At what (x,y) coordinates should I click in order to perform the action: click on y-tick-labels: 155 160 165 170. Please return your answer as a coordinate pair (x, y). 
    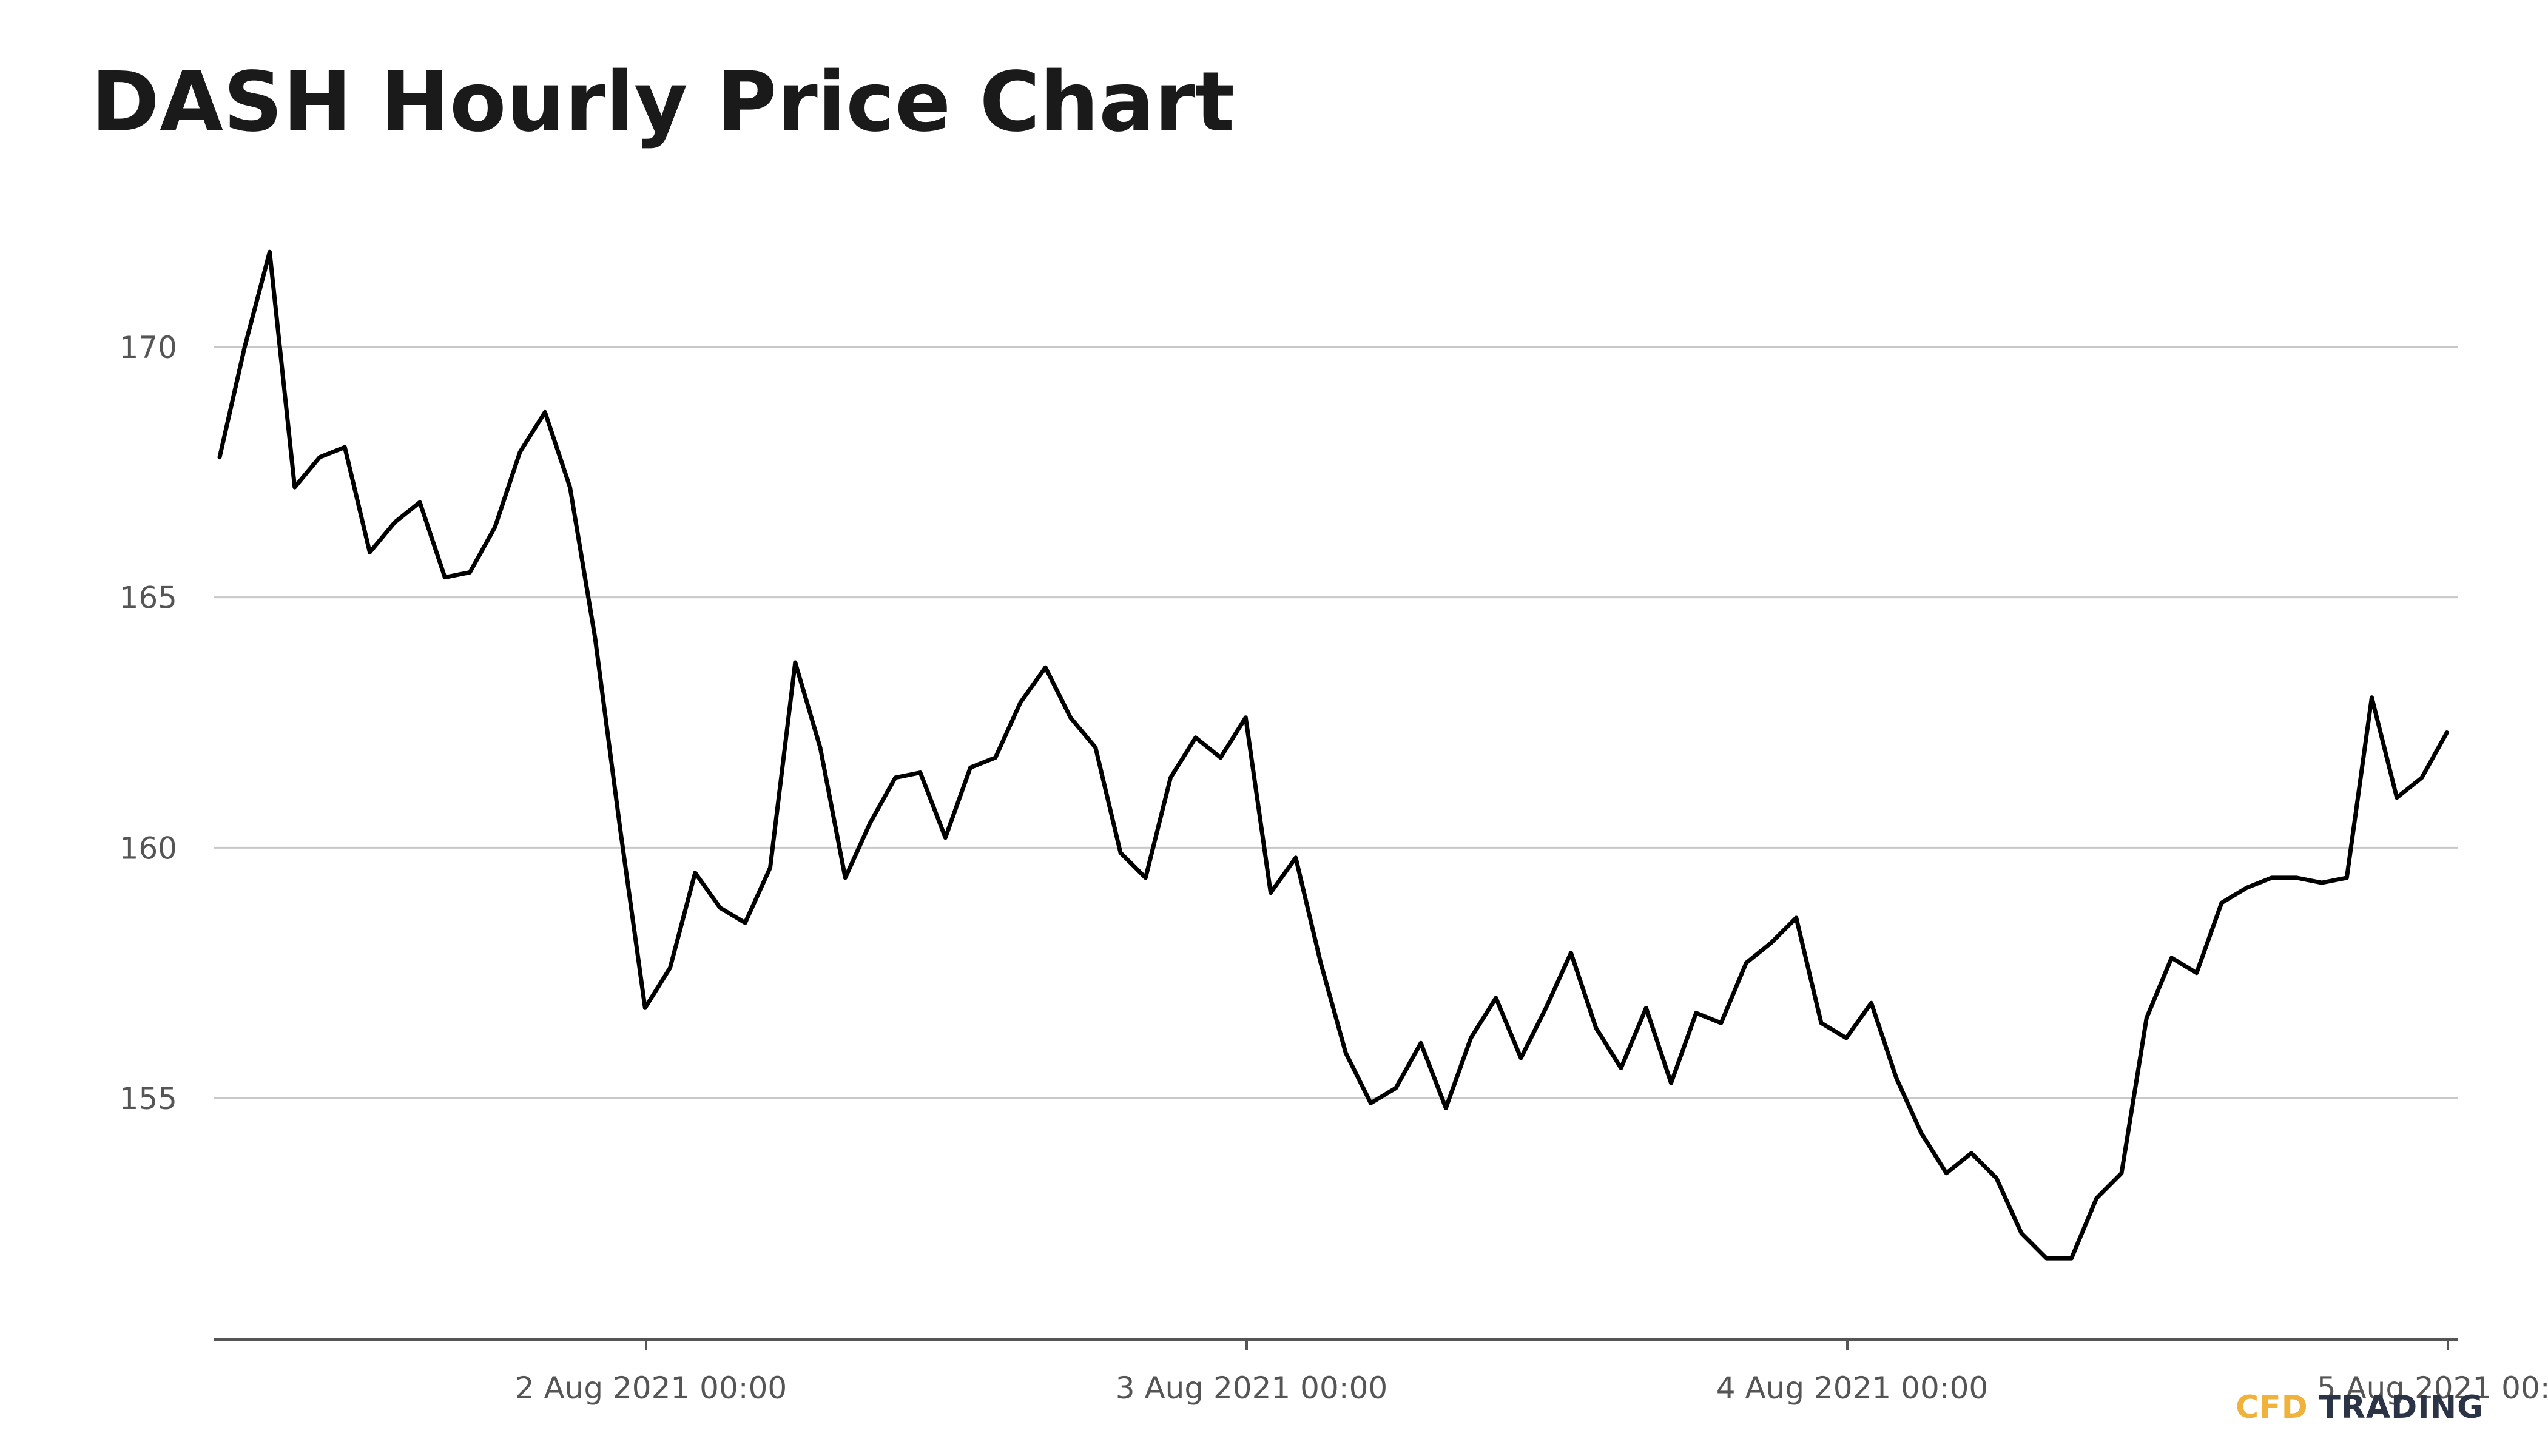
    Looking at the image, I should click on (148, 723).